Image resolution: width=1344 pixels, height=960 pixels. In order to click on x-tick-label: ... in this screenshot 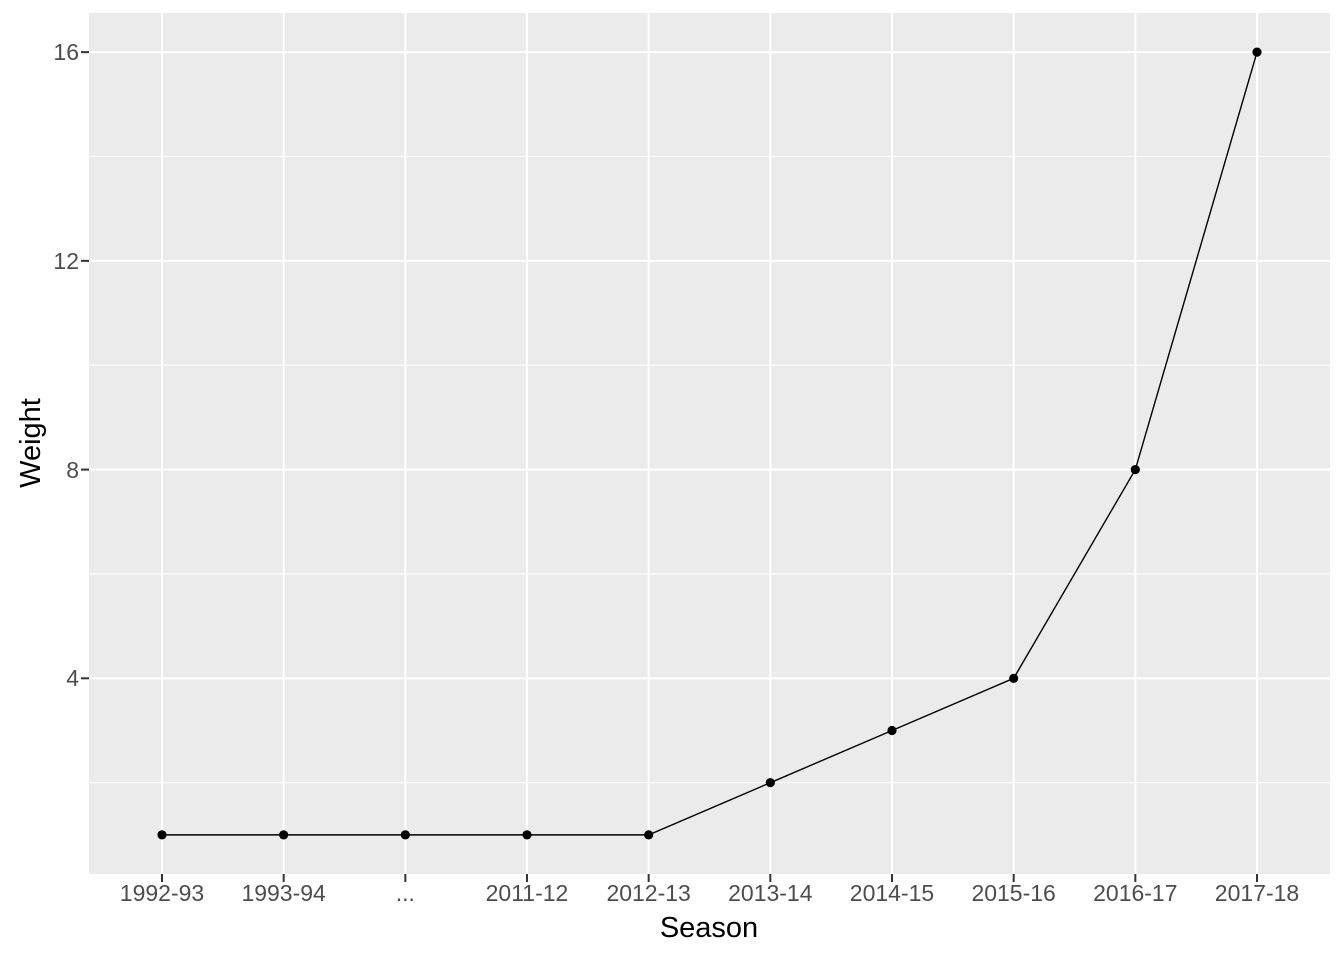, I will do `click(405, 893)`.